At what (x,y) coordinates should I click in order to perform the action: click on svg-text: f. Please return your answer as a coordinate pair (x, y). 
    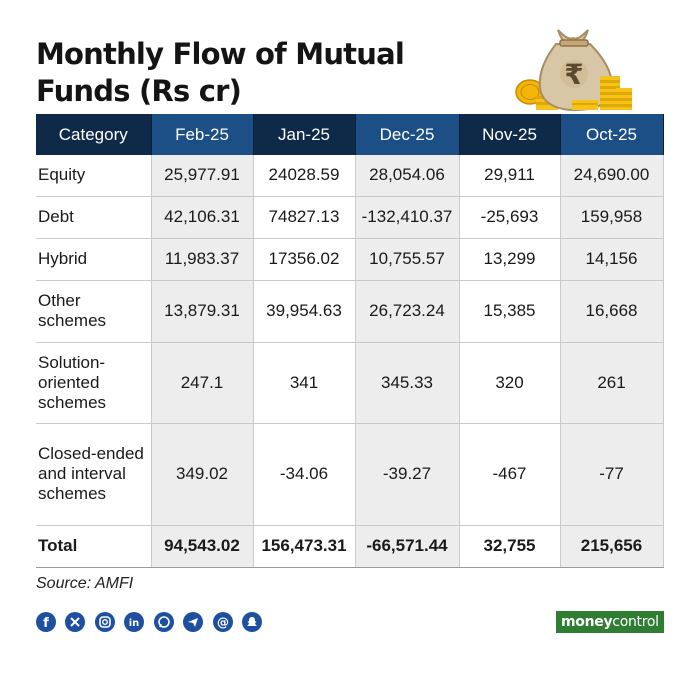
    Looking at the image, I should click on (46, 623).